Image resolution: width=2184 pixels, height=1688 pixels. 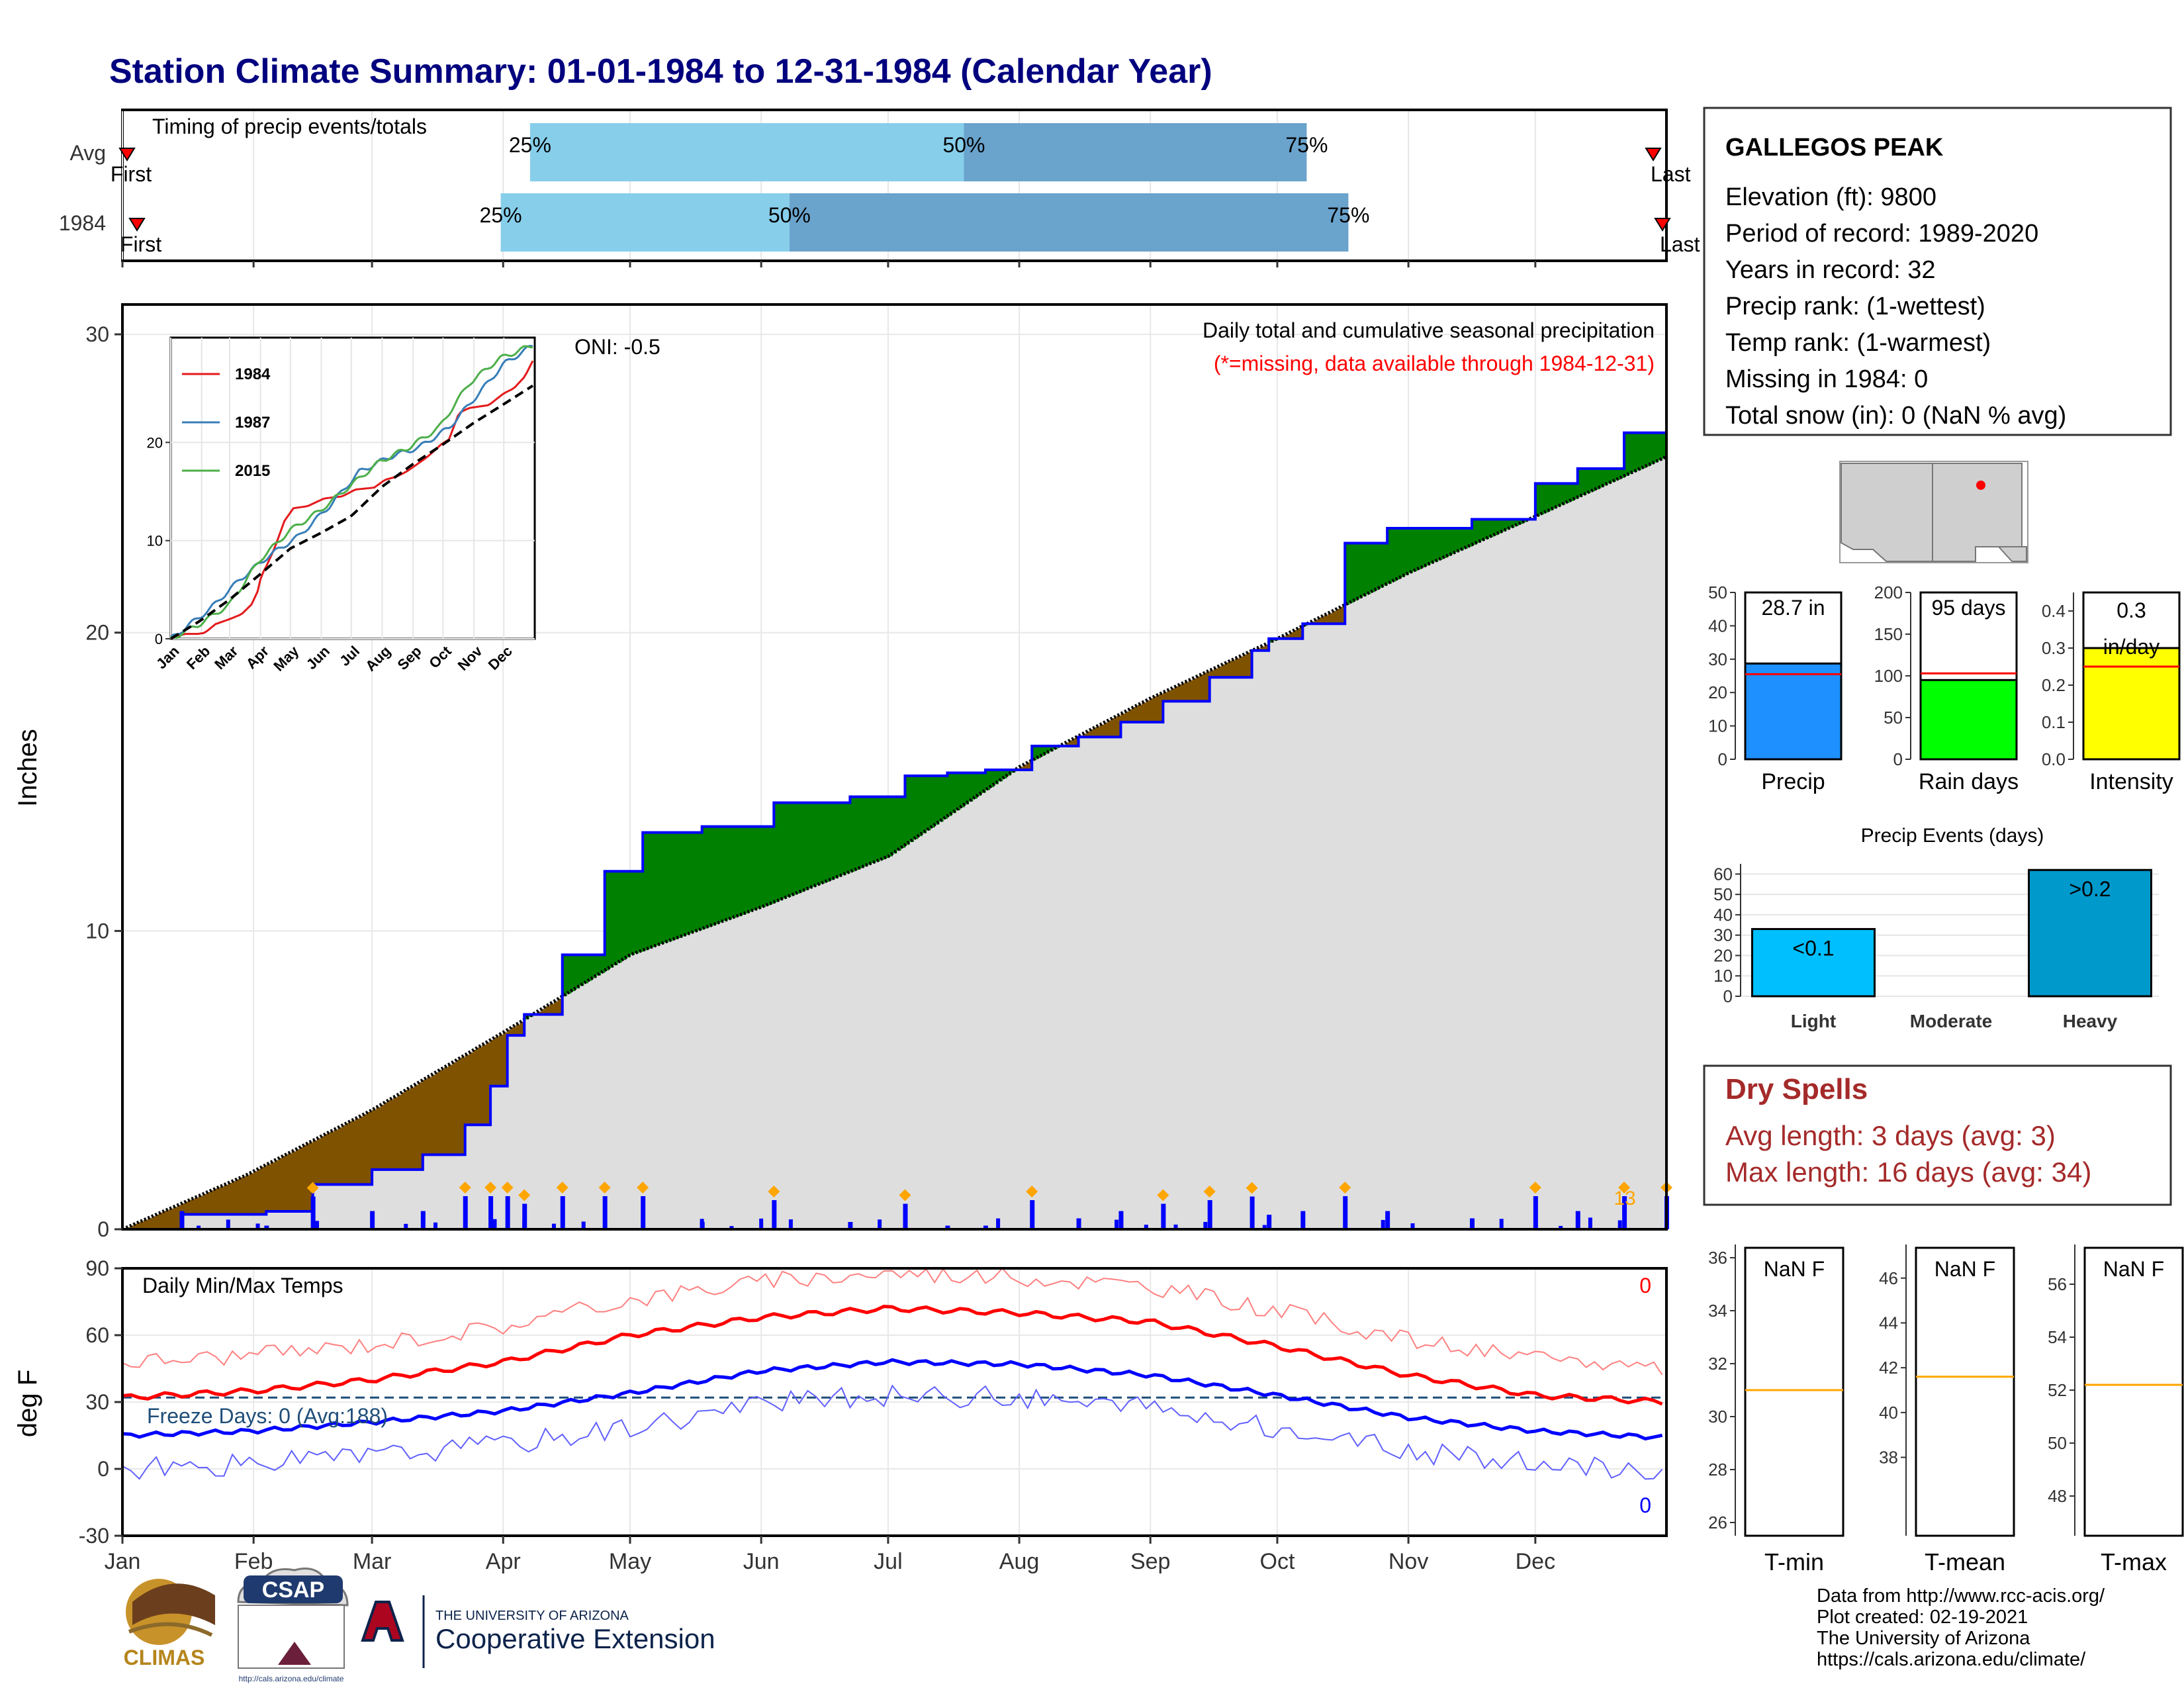 I want to click on last-event-marker, so click(x=1662, y=225).